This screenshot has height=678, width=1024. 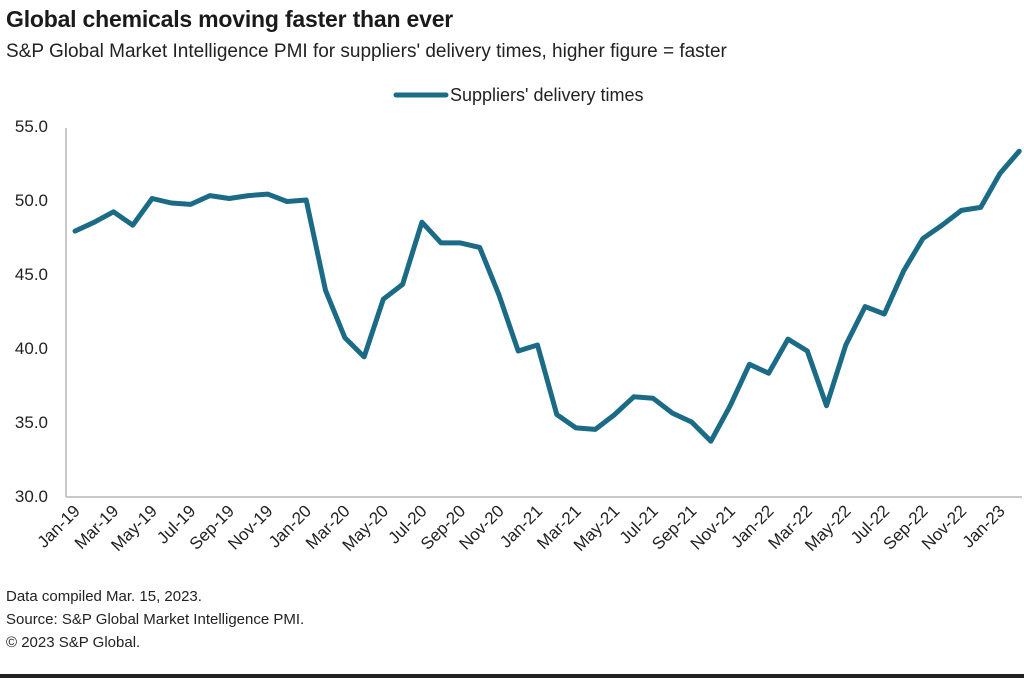 I want to click on y-tick-label: 50.0, so click(x=31, y=200).